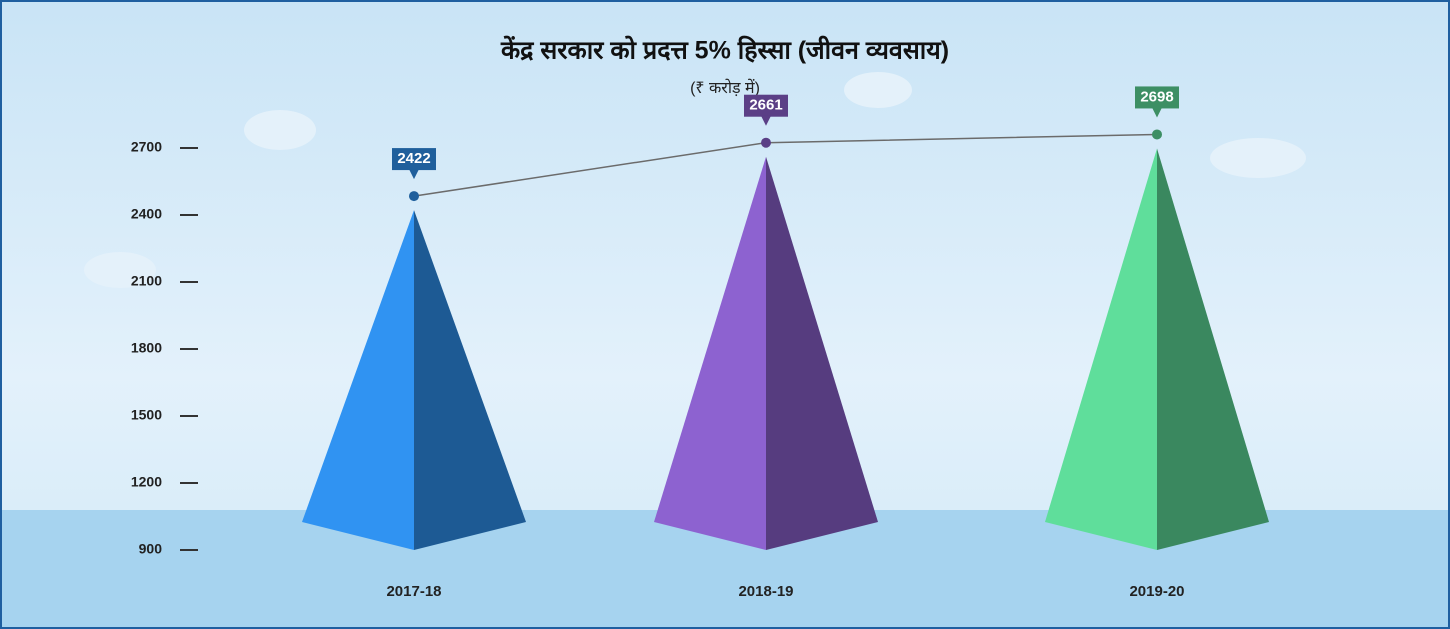 This screenshot has width=1450, height=629. Describe the element at coordinates (146, 214) in the screenshot. I see `y-tick-label: 2400` at that location.